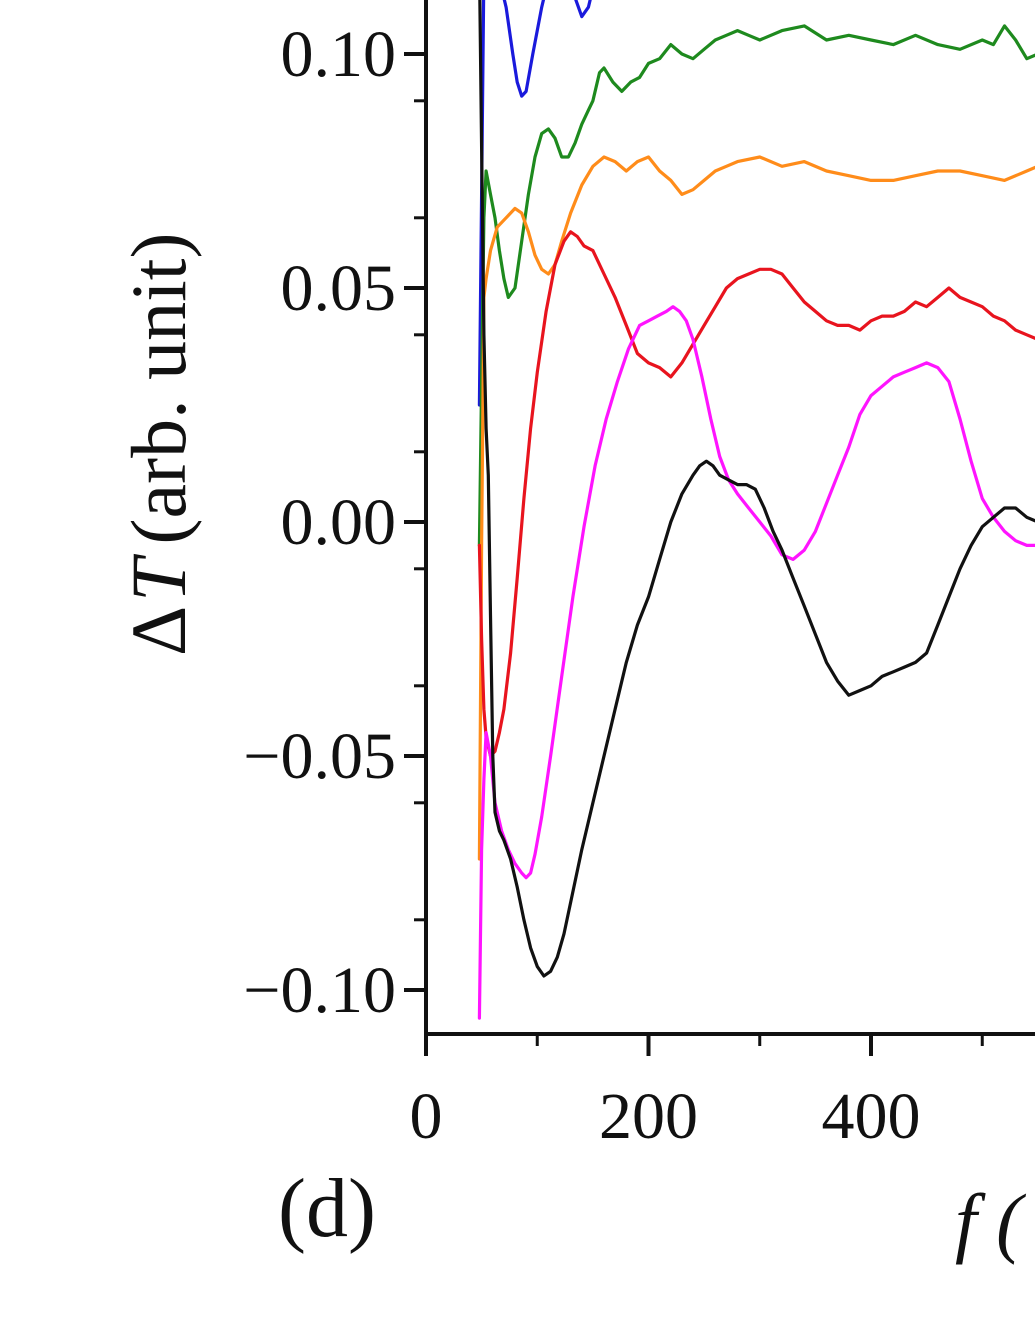 The width and height of the screenshot is (1035, 1340). Describe the element at coordinates (426, 1116) in the screenshot. I see `x-tick-label: 0` at that location.